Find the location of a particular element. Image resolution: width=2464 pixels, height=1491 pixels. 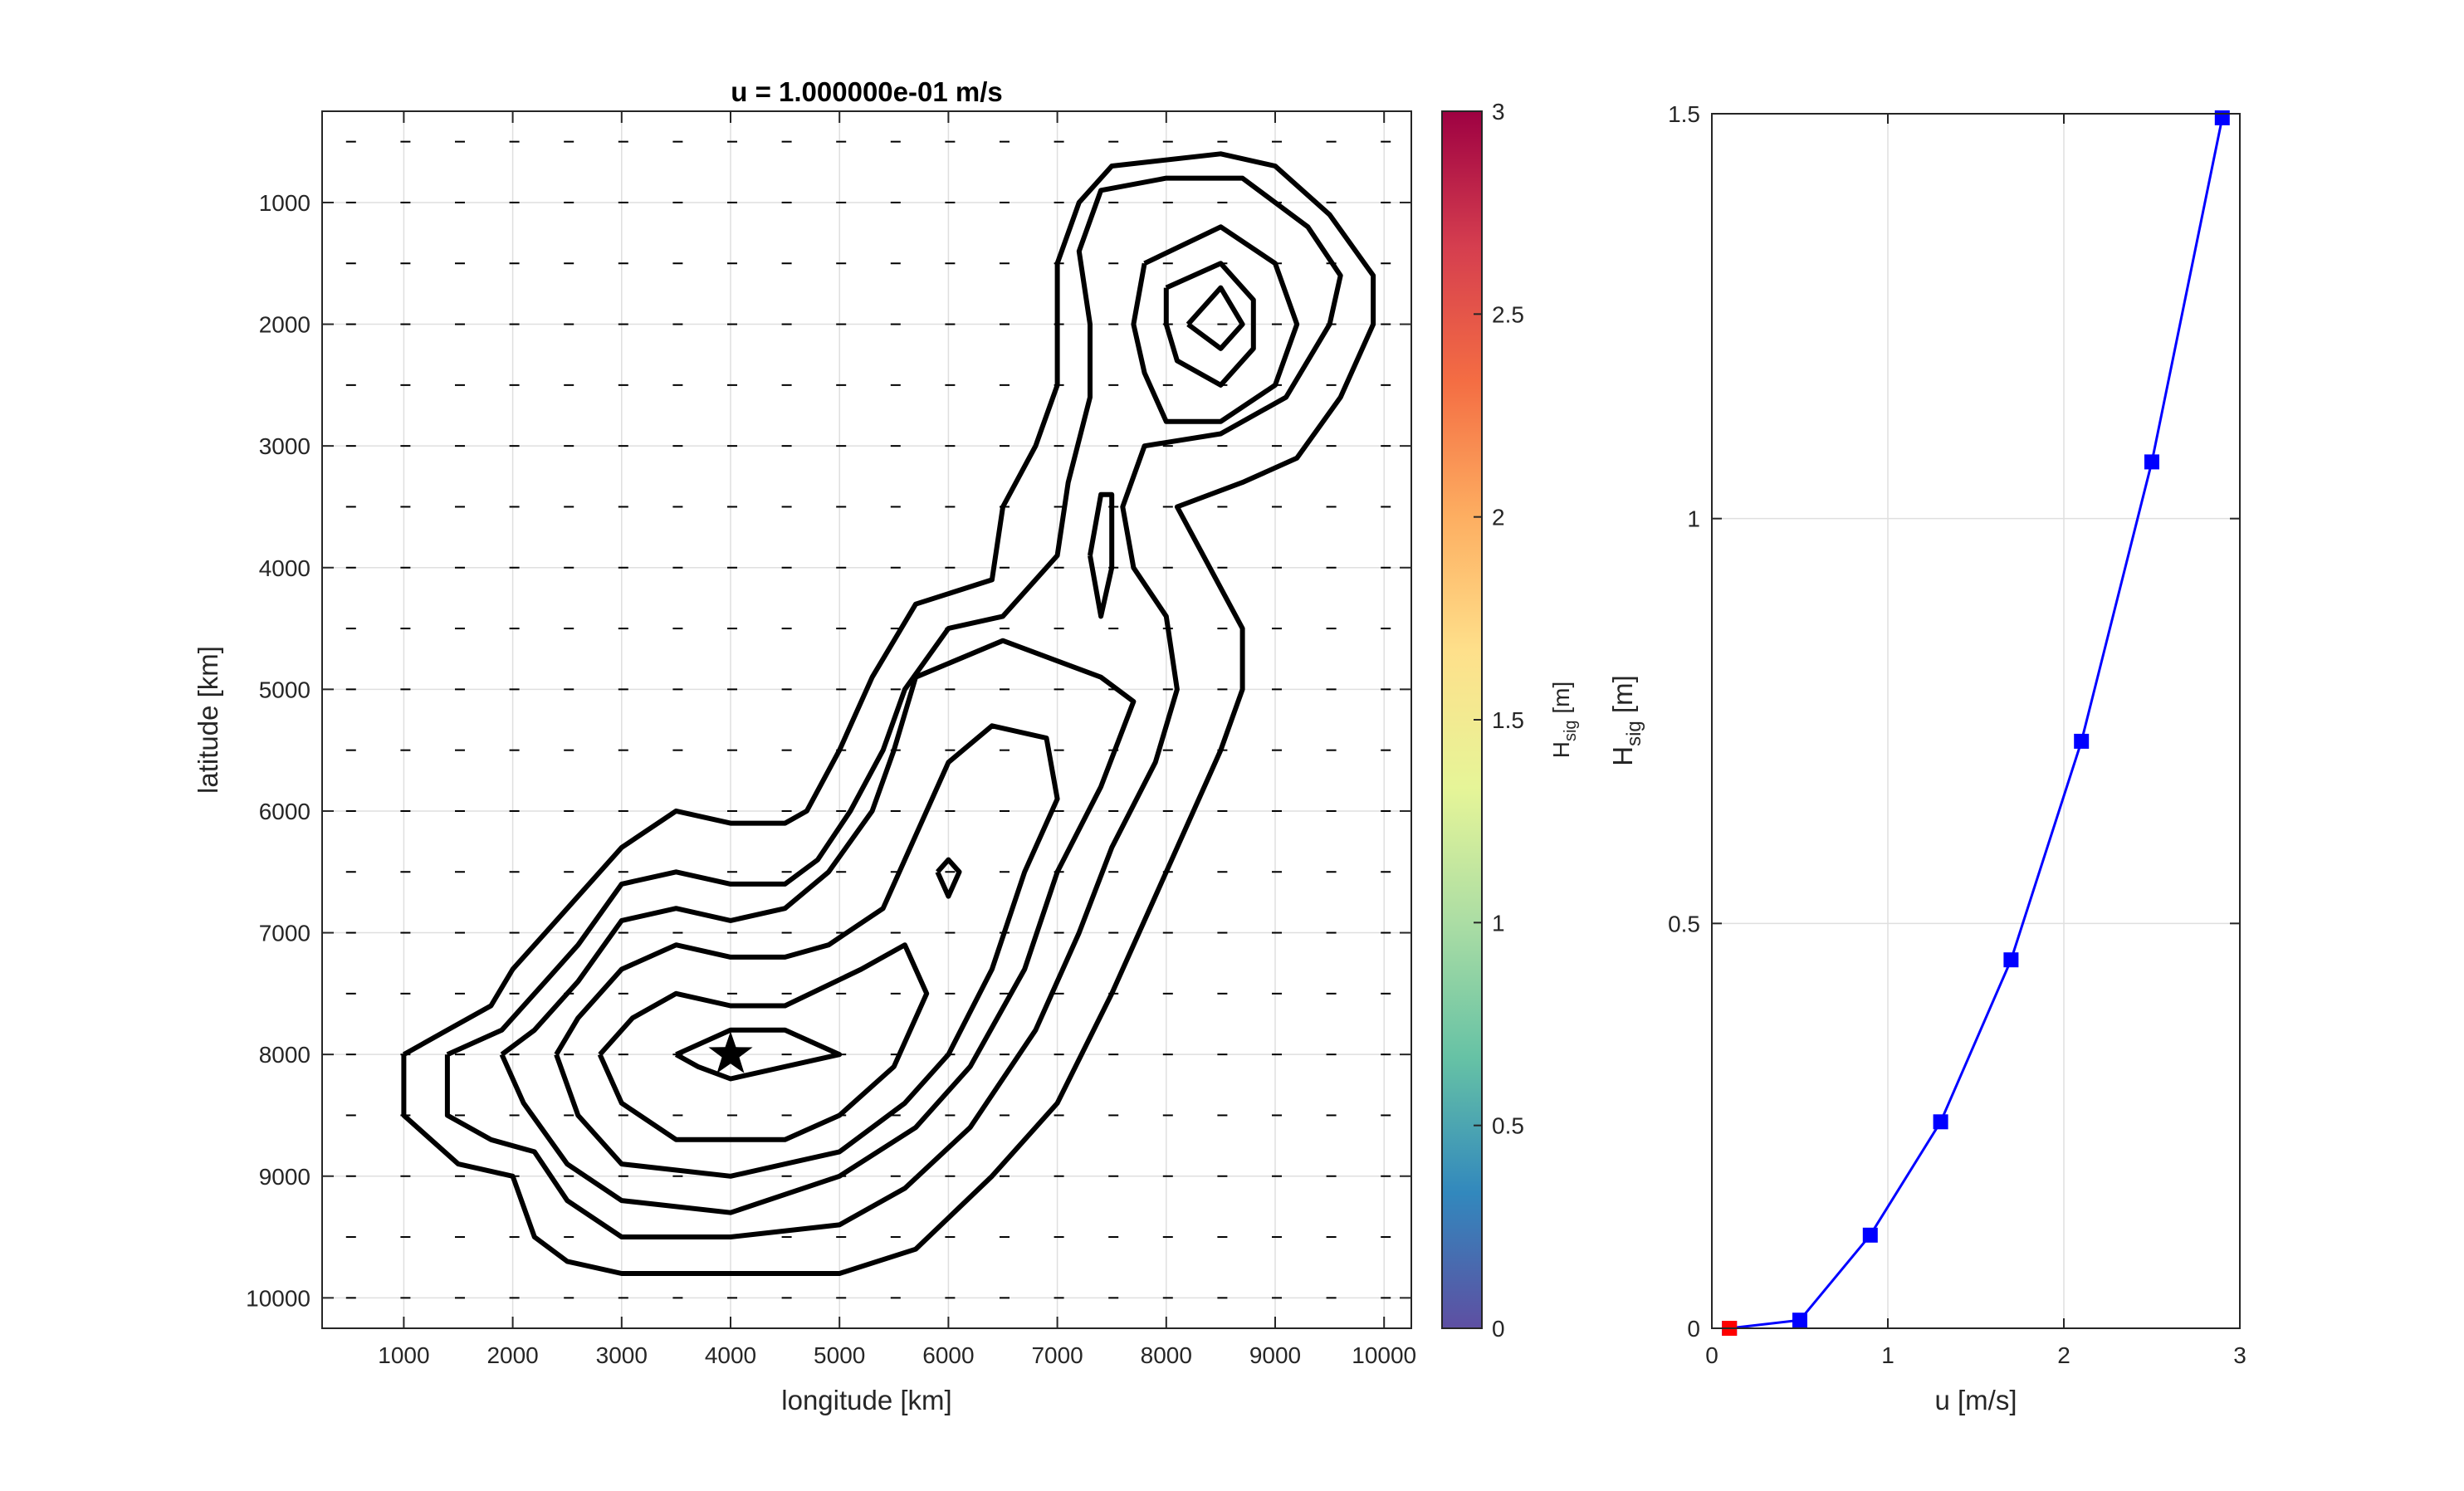

line-x-label: u [m/s] is located at coordinates (1976, 1400).